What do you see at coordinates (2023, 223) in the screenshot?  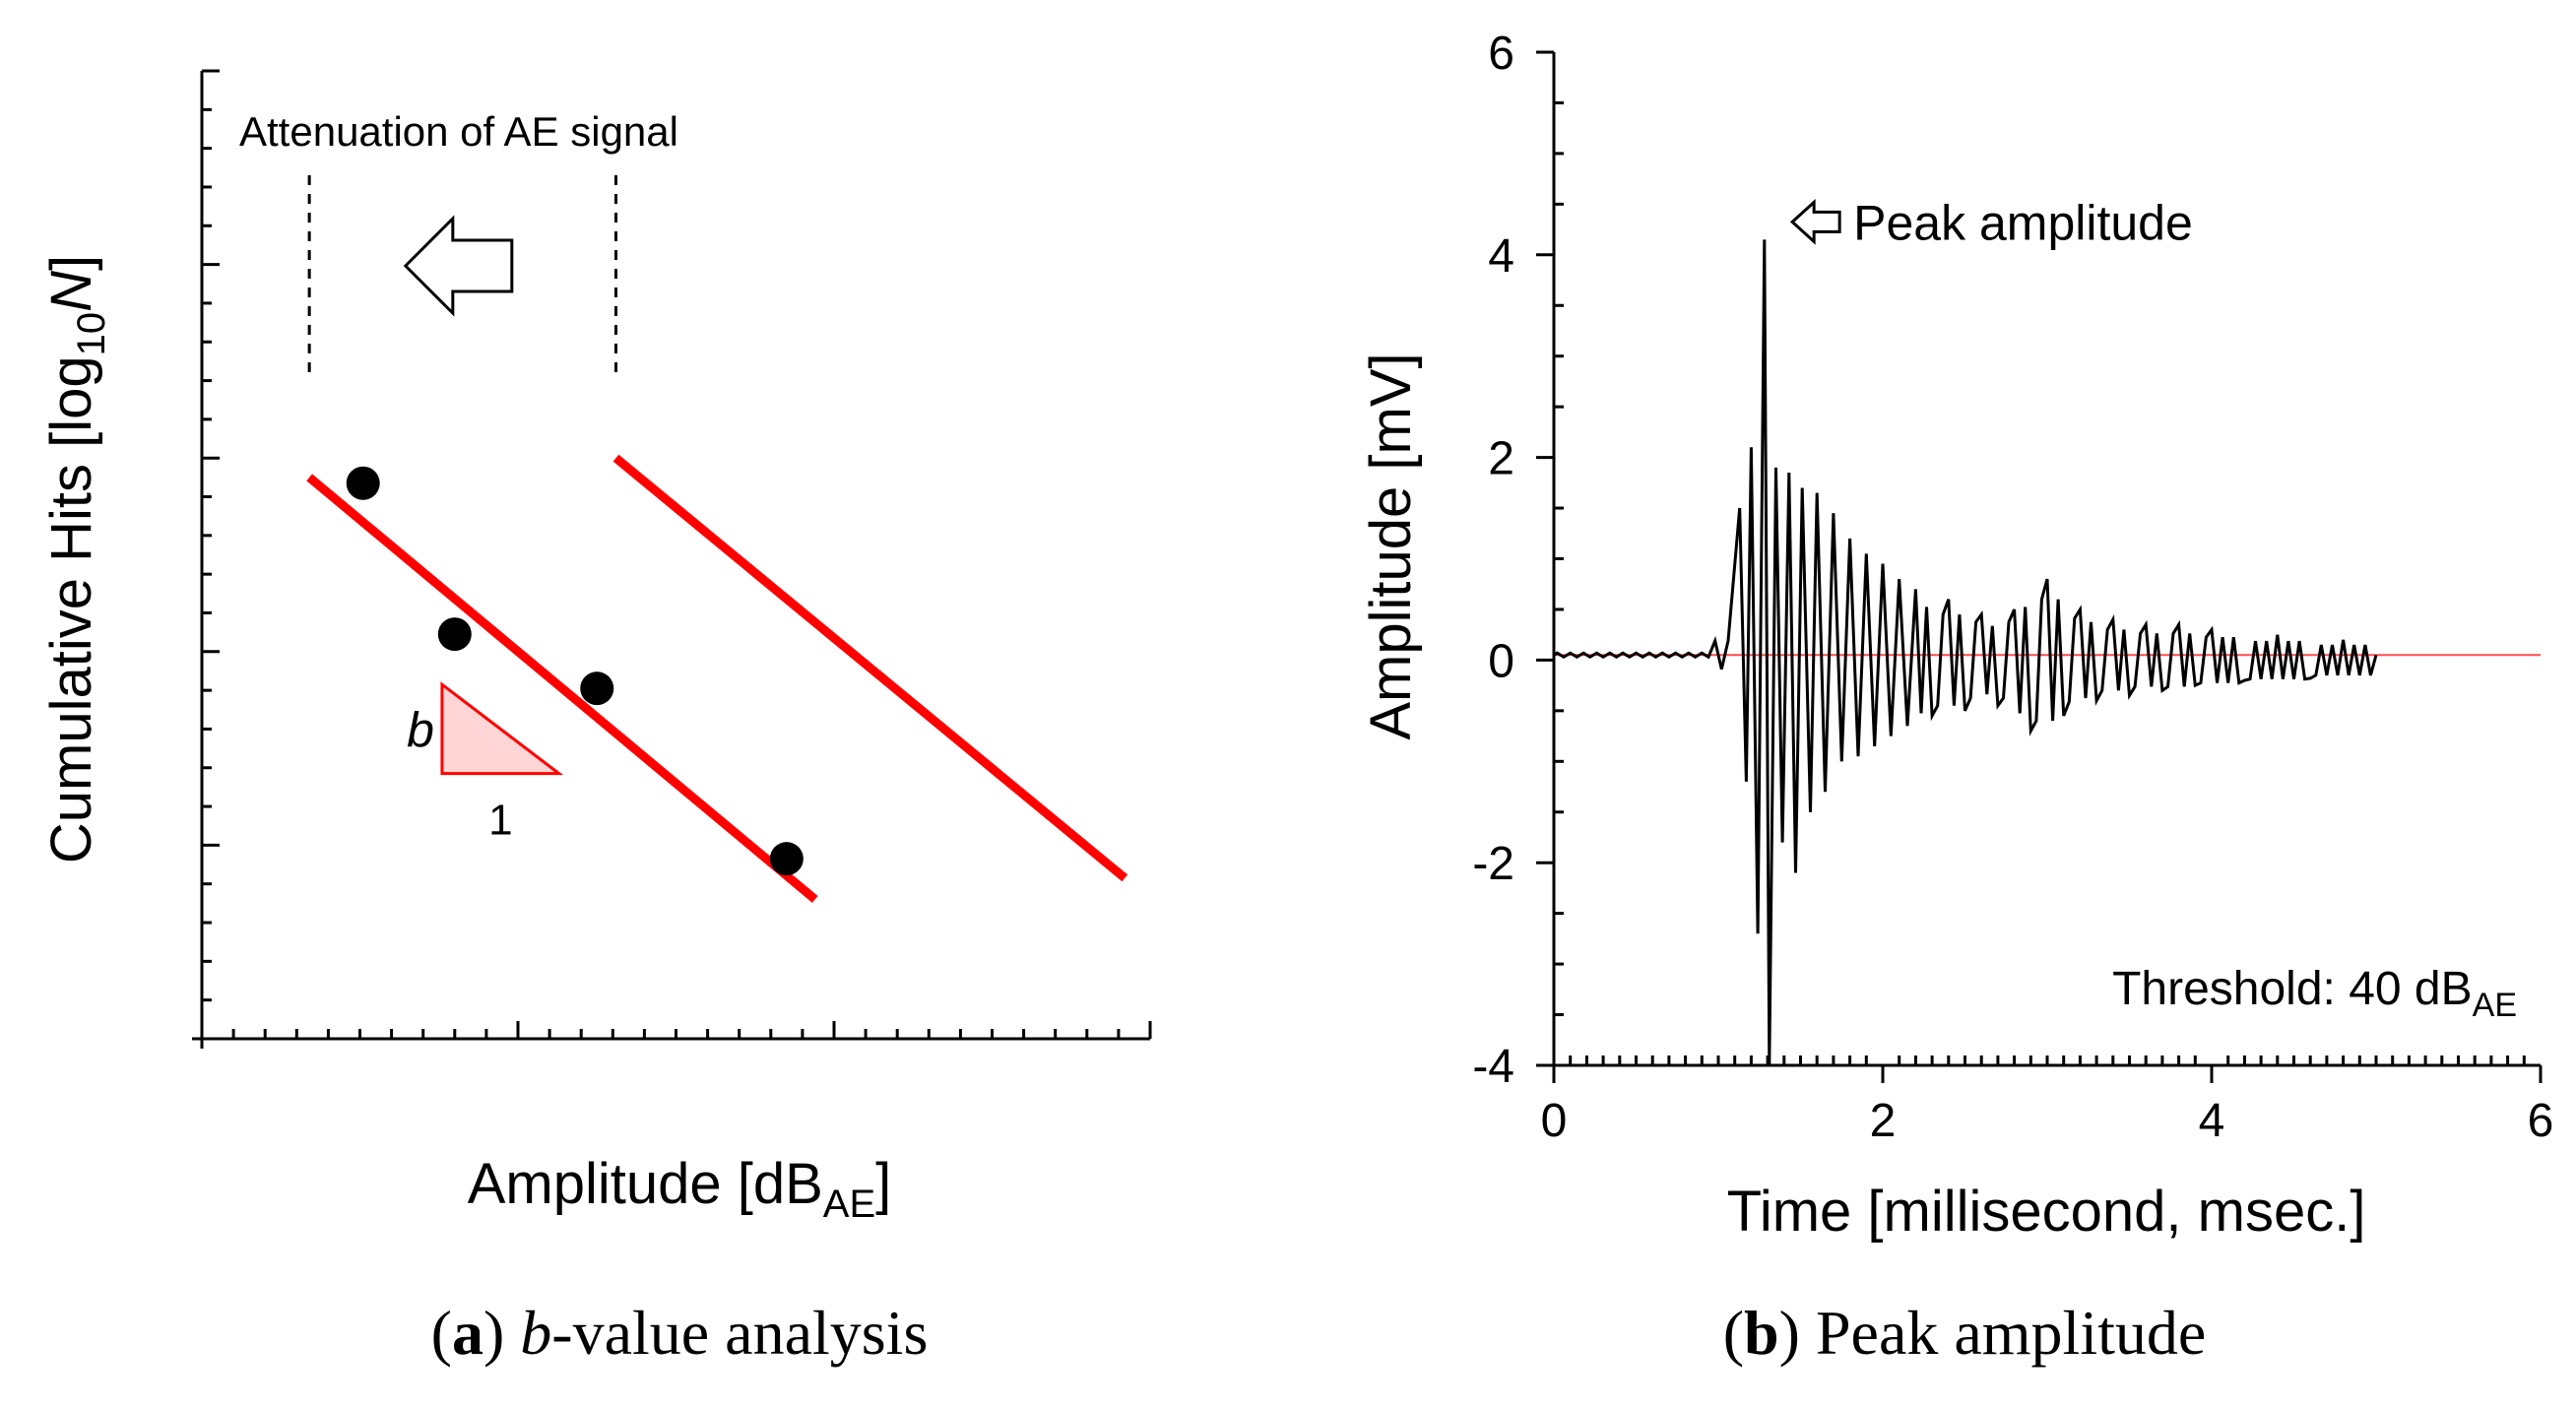 I see `peak-amplitude-annotation: Peak amplitude` at bounding box center [2023, 223].